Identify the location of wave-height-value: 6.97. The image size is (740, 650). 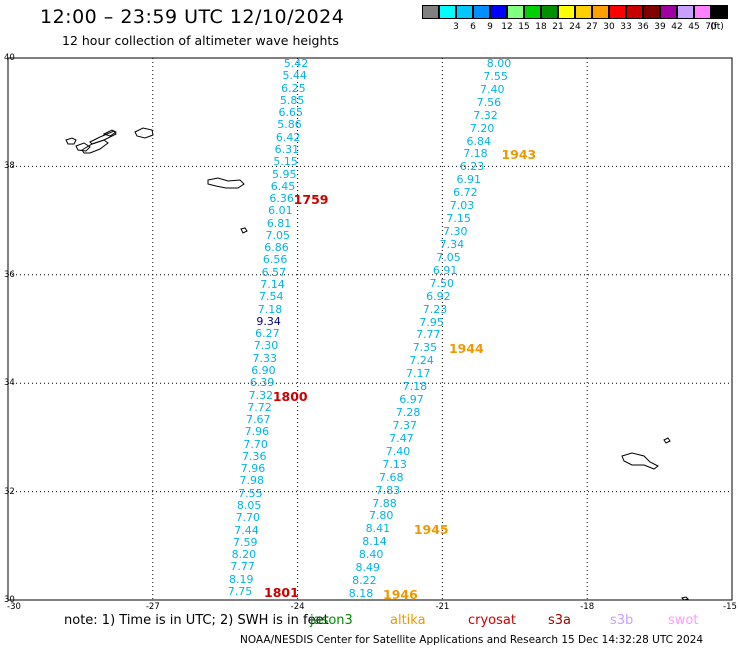
(411, 400).